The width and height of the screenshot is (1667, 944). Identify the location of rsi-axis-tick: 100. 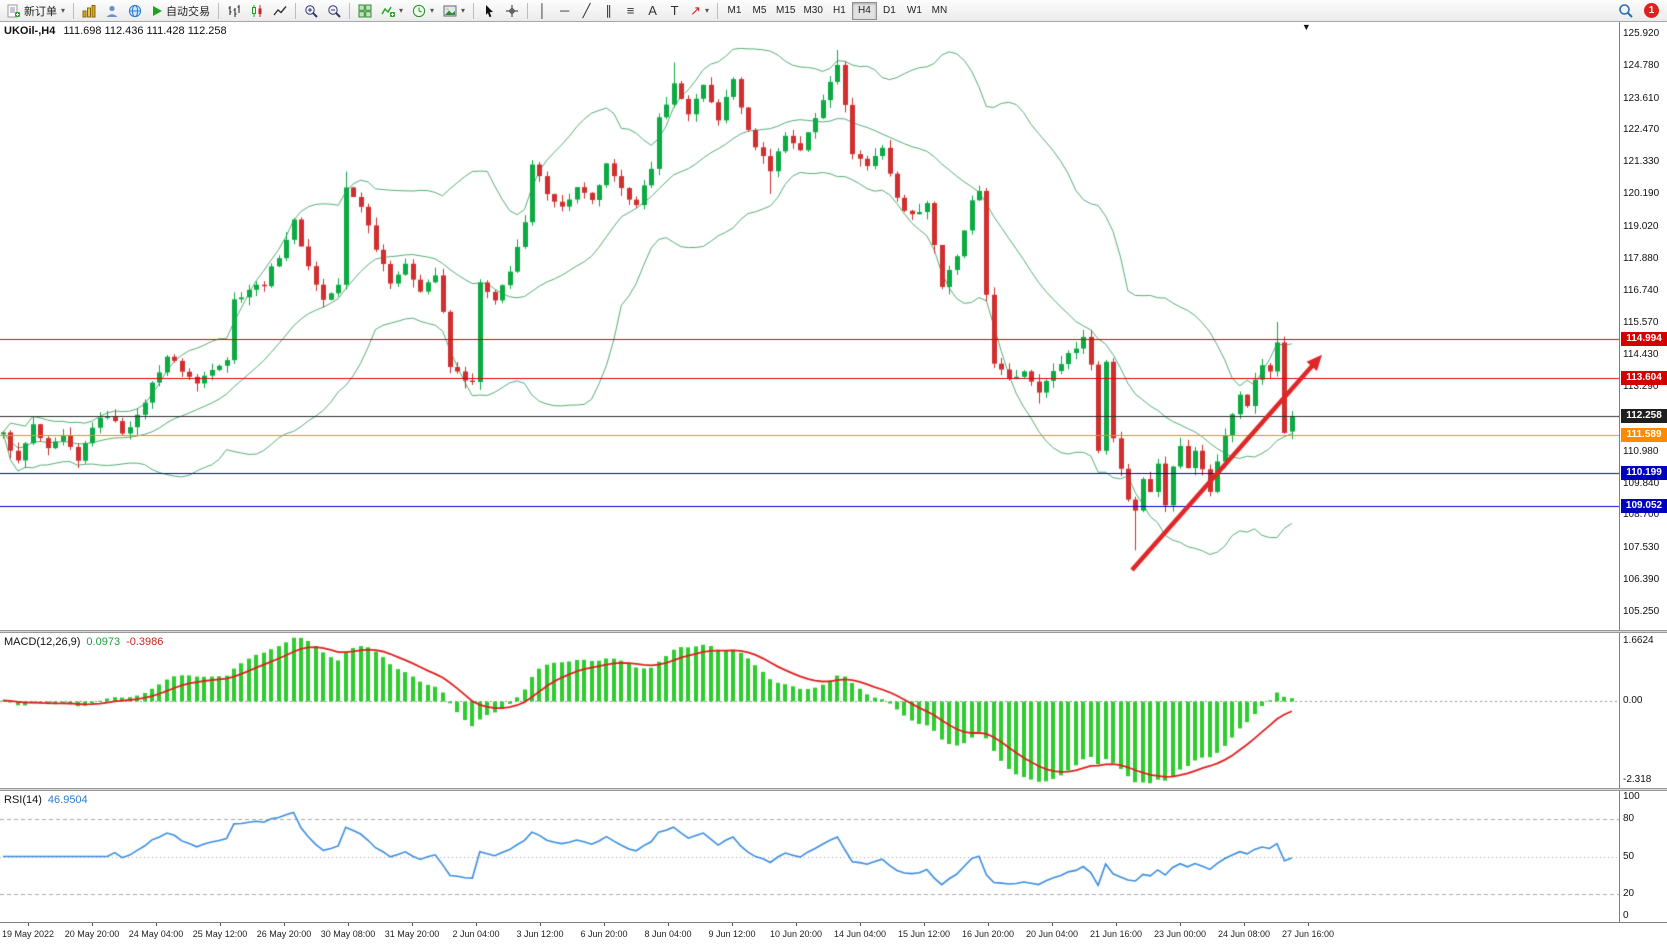
(1631, 796).